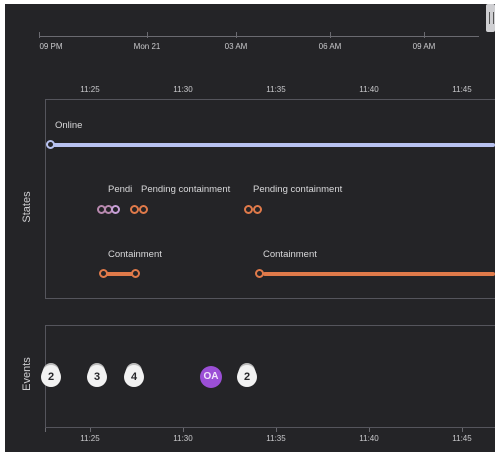 The height and width of the screenshot is (458, 501). What do you see at coordinates (236, 46) in the screenshot?
I see `overview-label: 03 AM` at bounding box center [236, 46].